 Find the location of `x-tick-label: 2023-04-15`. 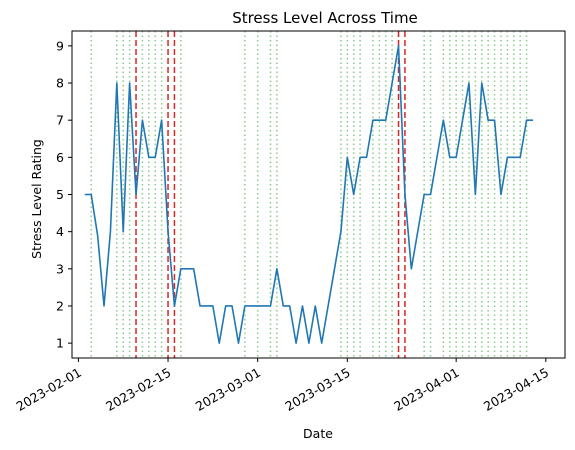

x-tick-label: 2023-04-15 is located at coordinates (516, 389).